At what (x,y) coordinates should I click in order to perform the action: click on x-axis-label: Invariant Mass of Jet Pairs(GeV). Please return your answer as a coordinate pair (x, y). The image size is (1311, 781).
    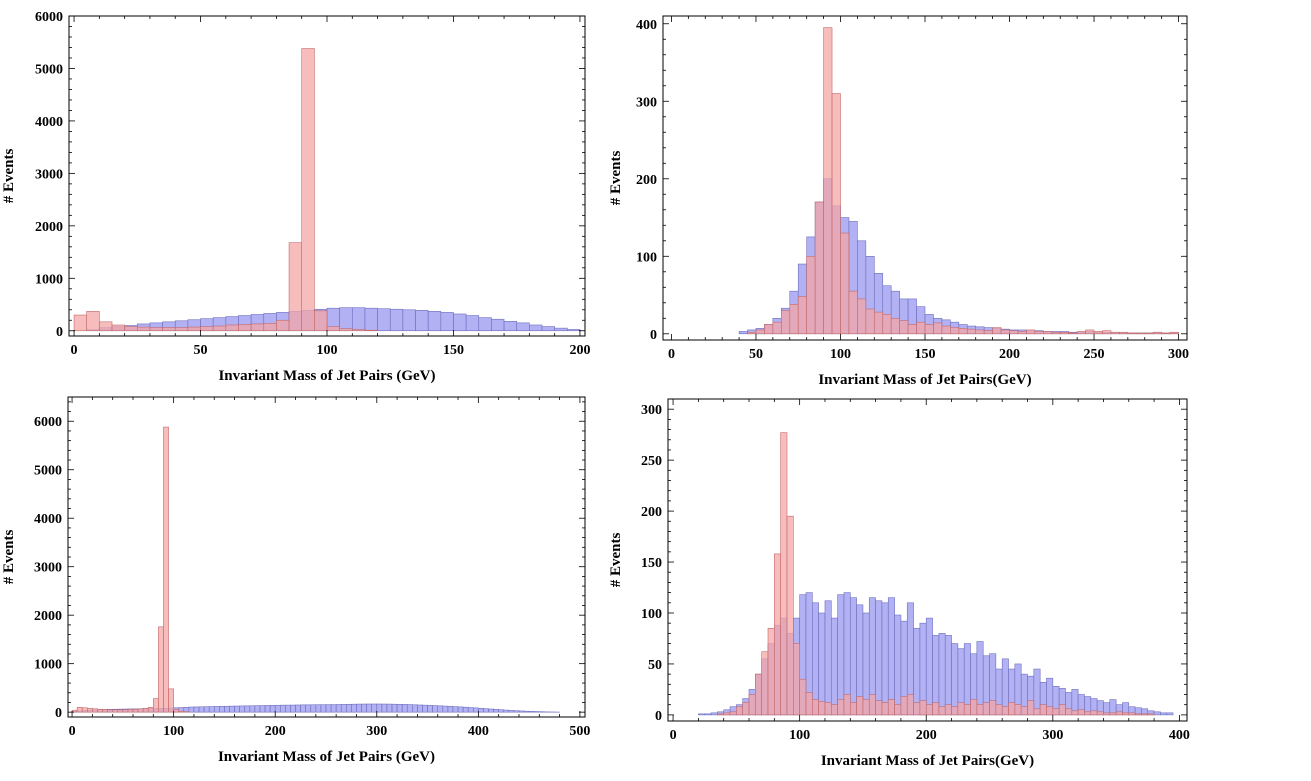
    Looking at the image, I should click on (924, 380).